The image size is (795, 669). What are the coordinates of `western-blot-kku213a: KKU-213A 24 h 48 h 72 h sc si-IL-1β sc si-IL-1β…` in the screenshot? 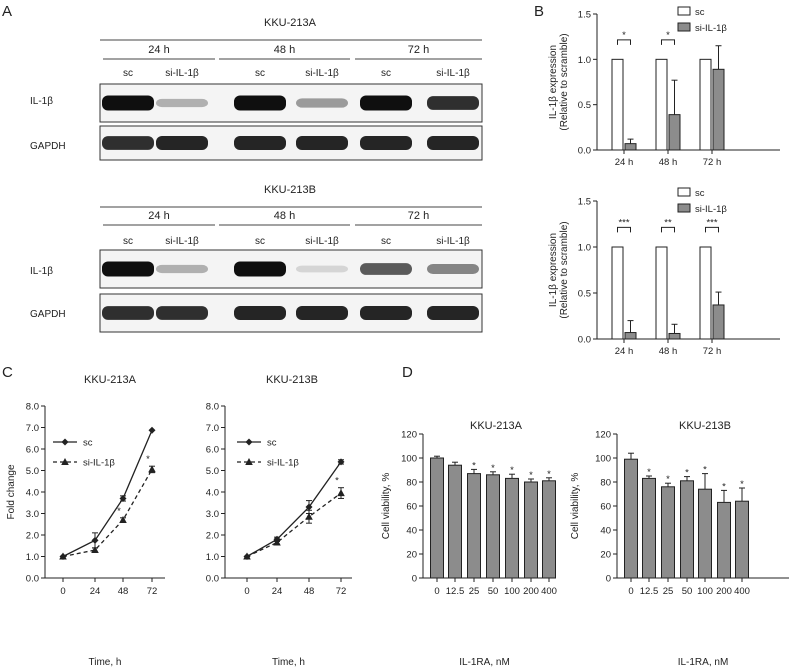 It's located at (256, 89).